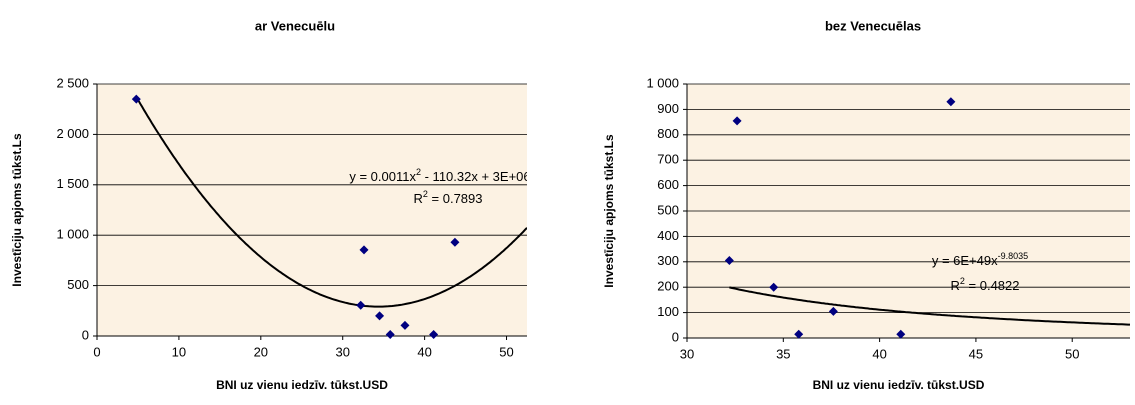  What do you see at coordinates (668, 108) in the screenshot?
I see `y-tick-label: 900` at bounding box center [668, 108].